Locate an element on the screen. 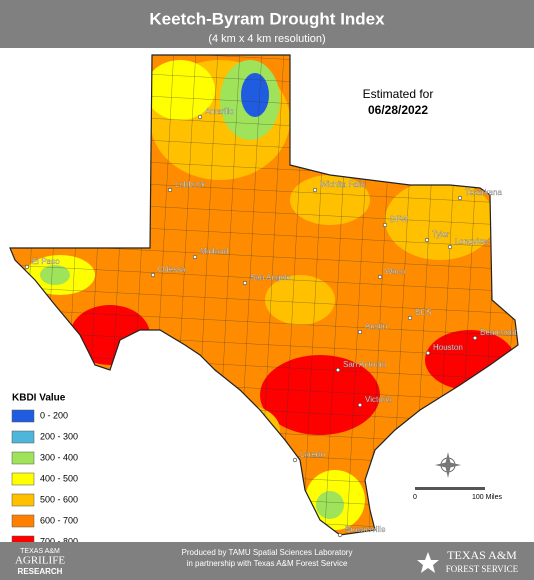  city-label: Midland is located at coordinates (214, 251).